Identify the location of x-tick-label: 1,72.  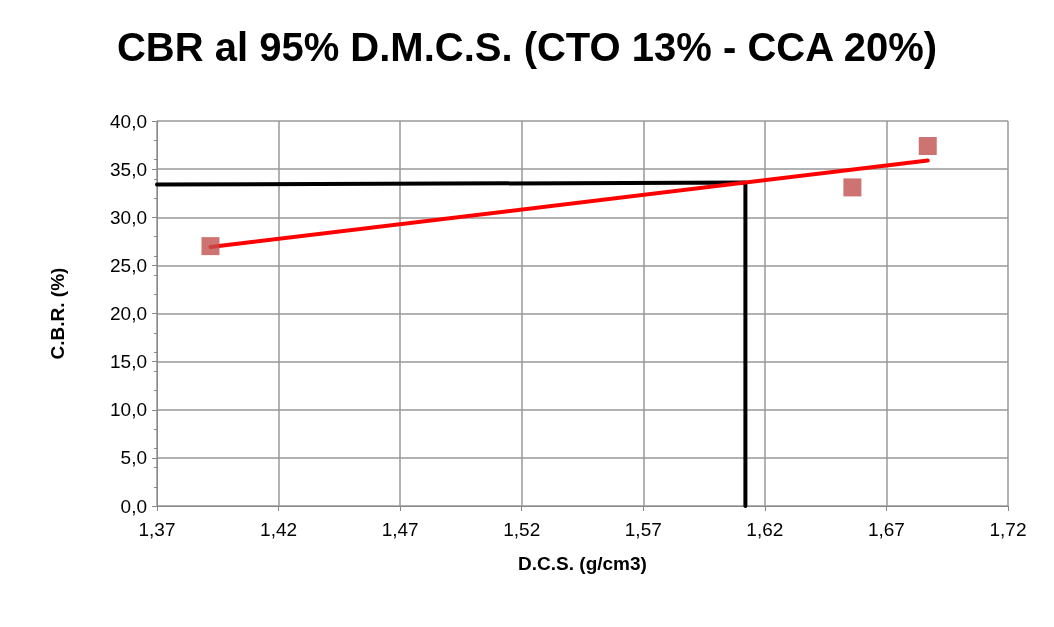
(1008, 529).